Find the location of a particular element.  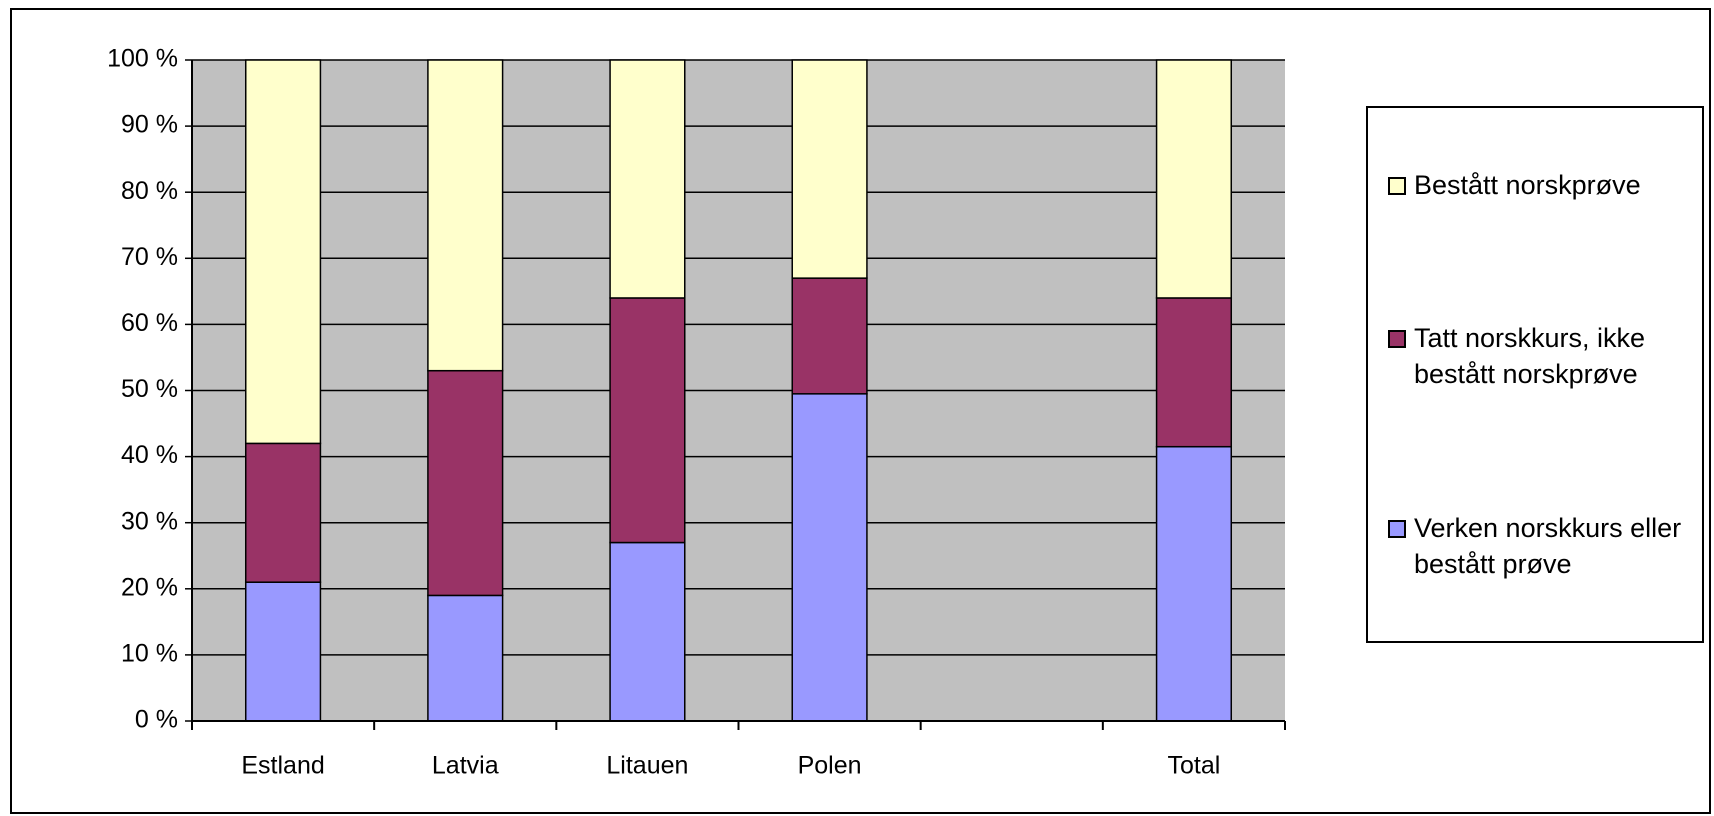

legend-item: Tatt norskkurs, ikke bestått norskprøve is located at coordinates (1542, 356).